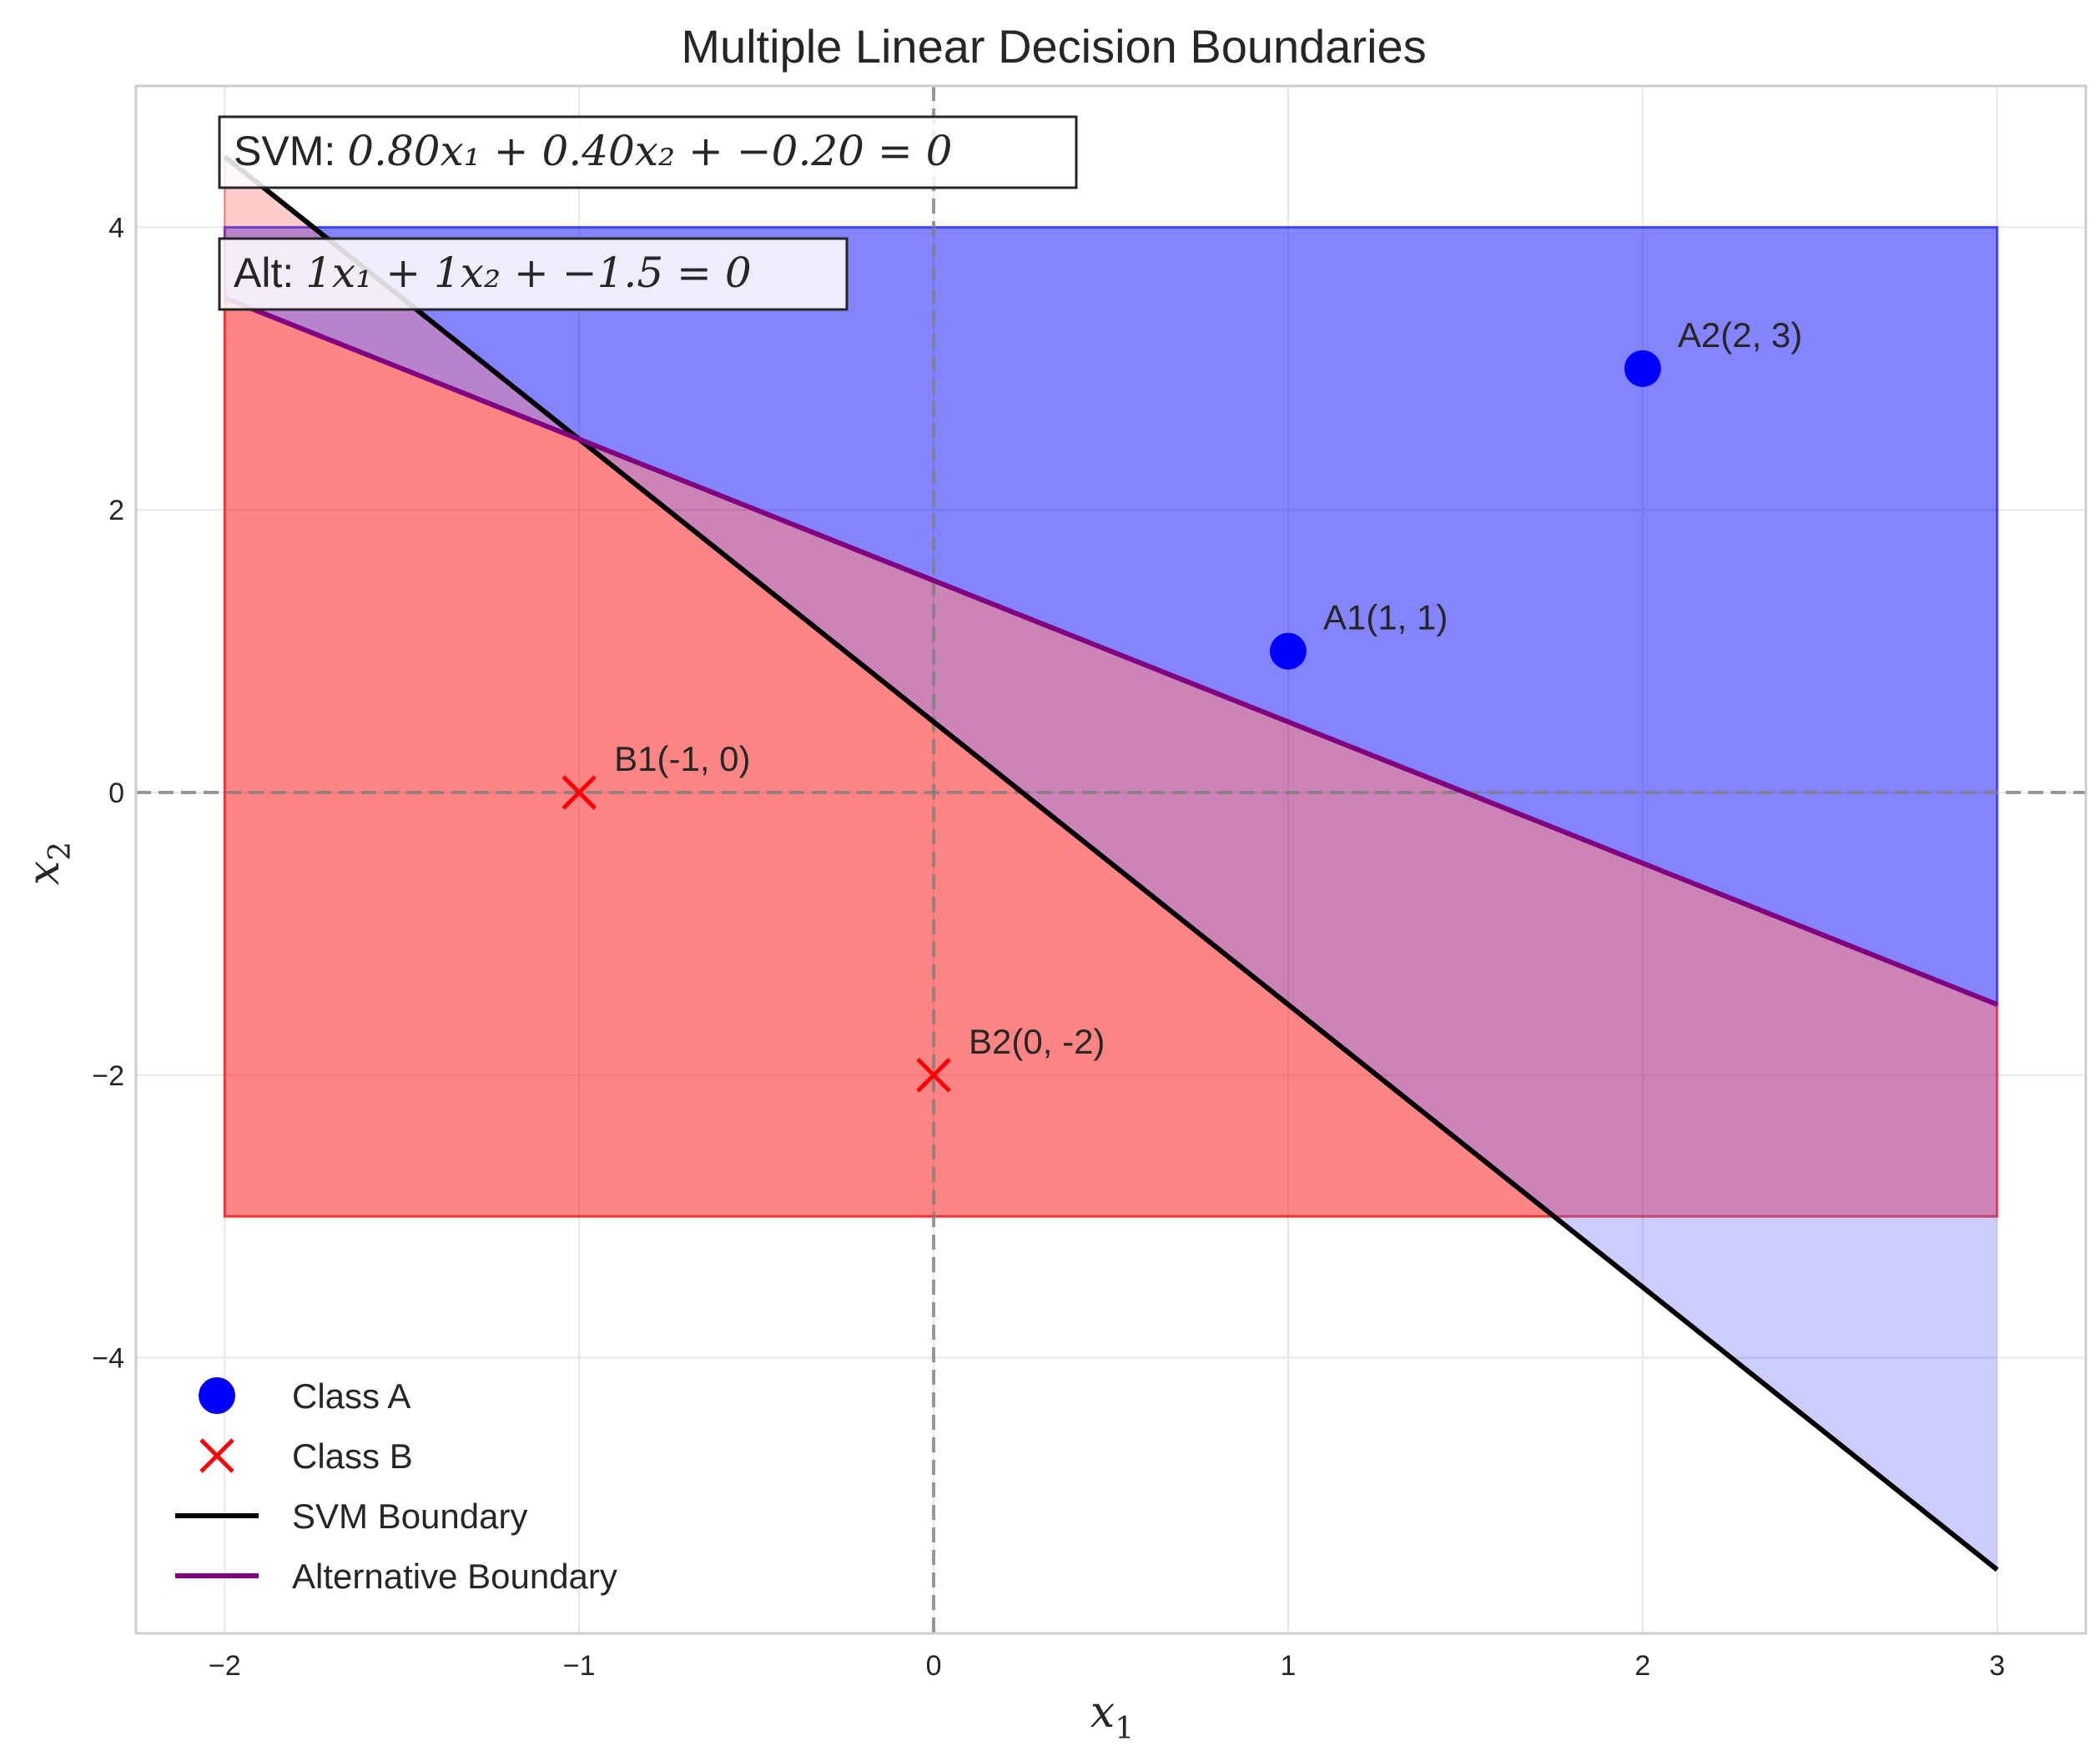  I want to click on point-label: B1(-1, 0), so click(682, 758).